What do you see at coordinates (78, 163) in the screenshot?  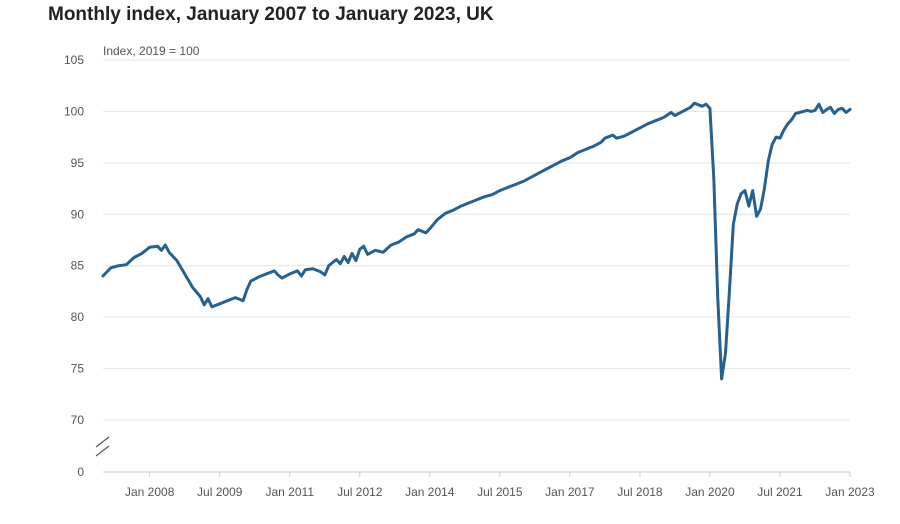 I see `y-tick-label: 95` at bounding box center [78, 163].